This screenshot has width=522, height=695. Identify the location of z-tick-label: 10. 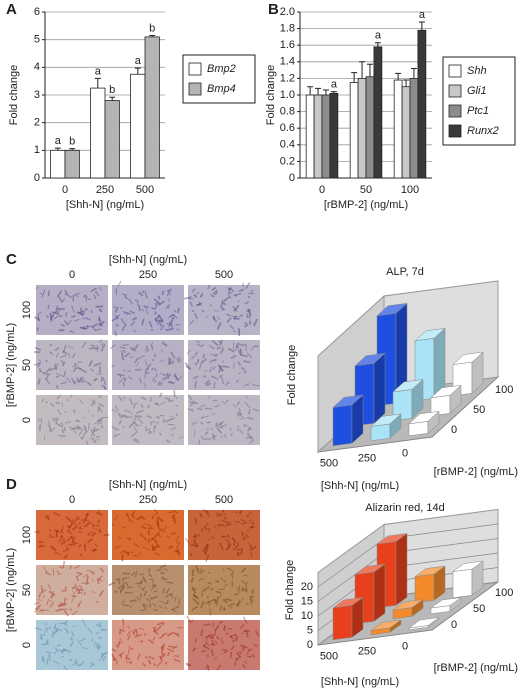
(307, 616).